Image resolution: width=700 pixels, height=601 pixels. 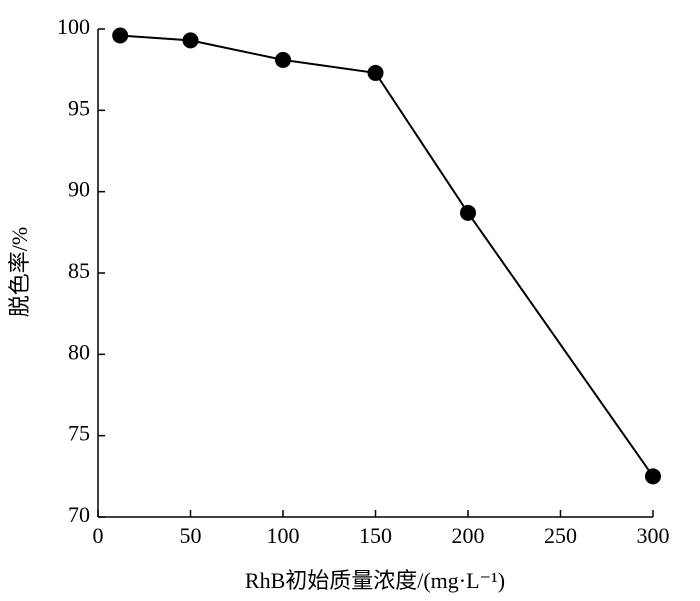 I want to click on x-tick-label: 300, so click(x=653, y=535).